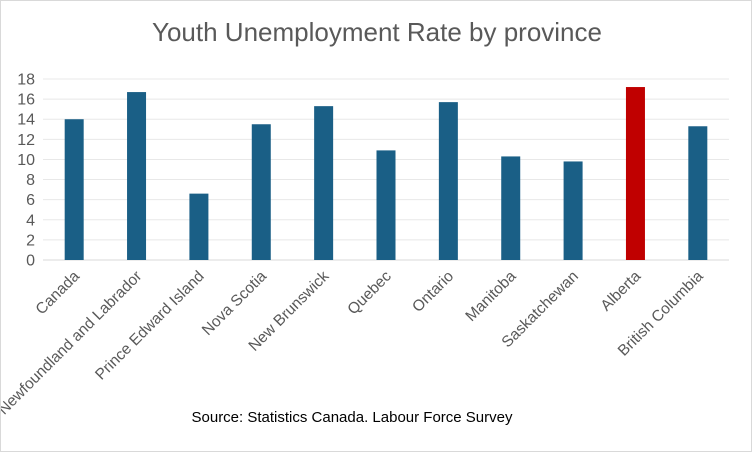 This screenshot has height=453, width=752. I want to click on chart-title: Youth Unemployment Rate by province, so click(377, 32).